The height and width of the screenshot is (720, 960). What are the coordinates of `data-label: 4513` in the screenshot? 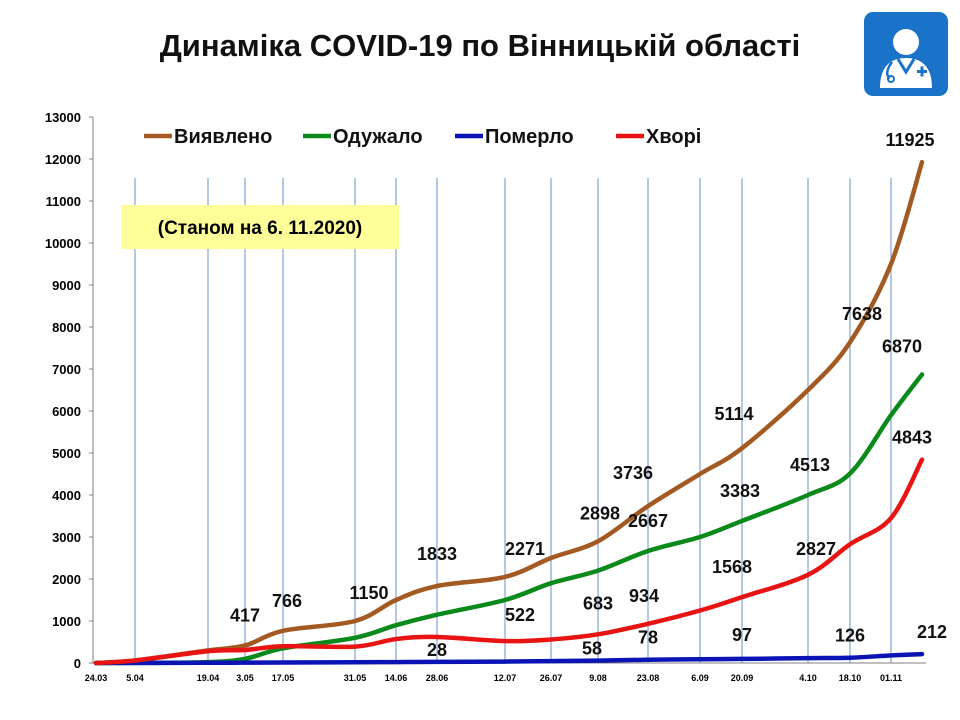 It's located at (810, 465).